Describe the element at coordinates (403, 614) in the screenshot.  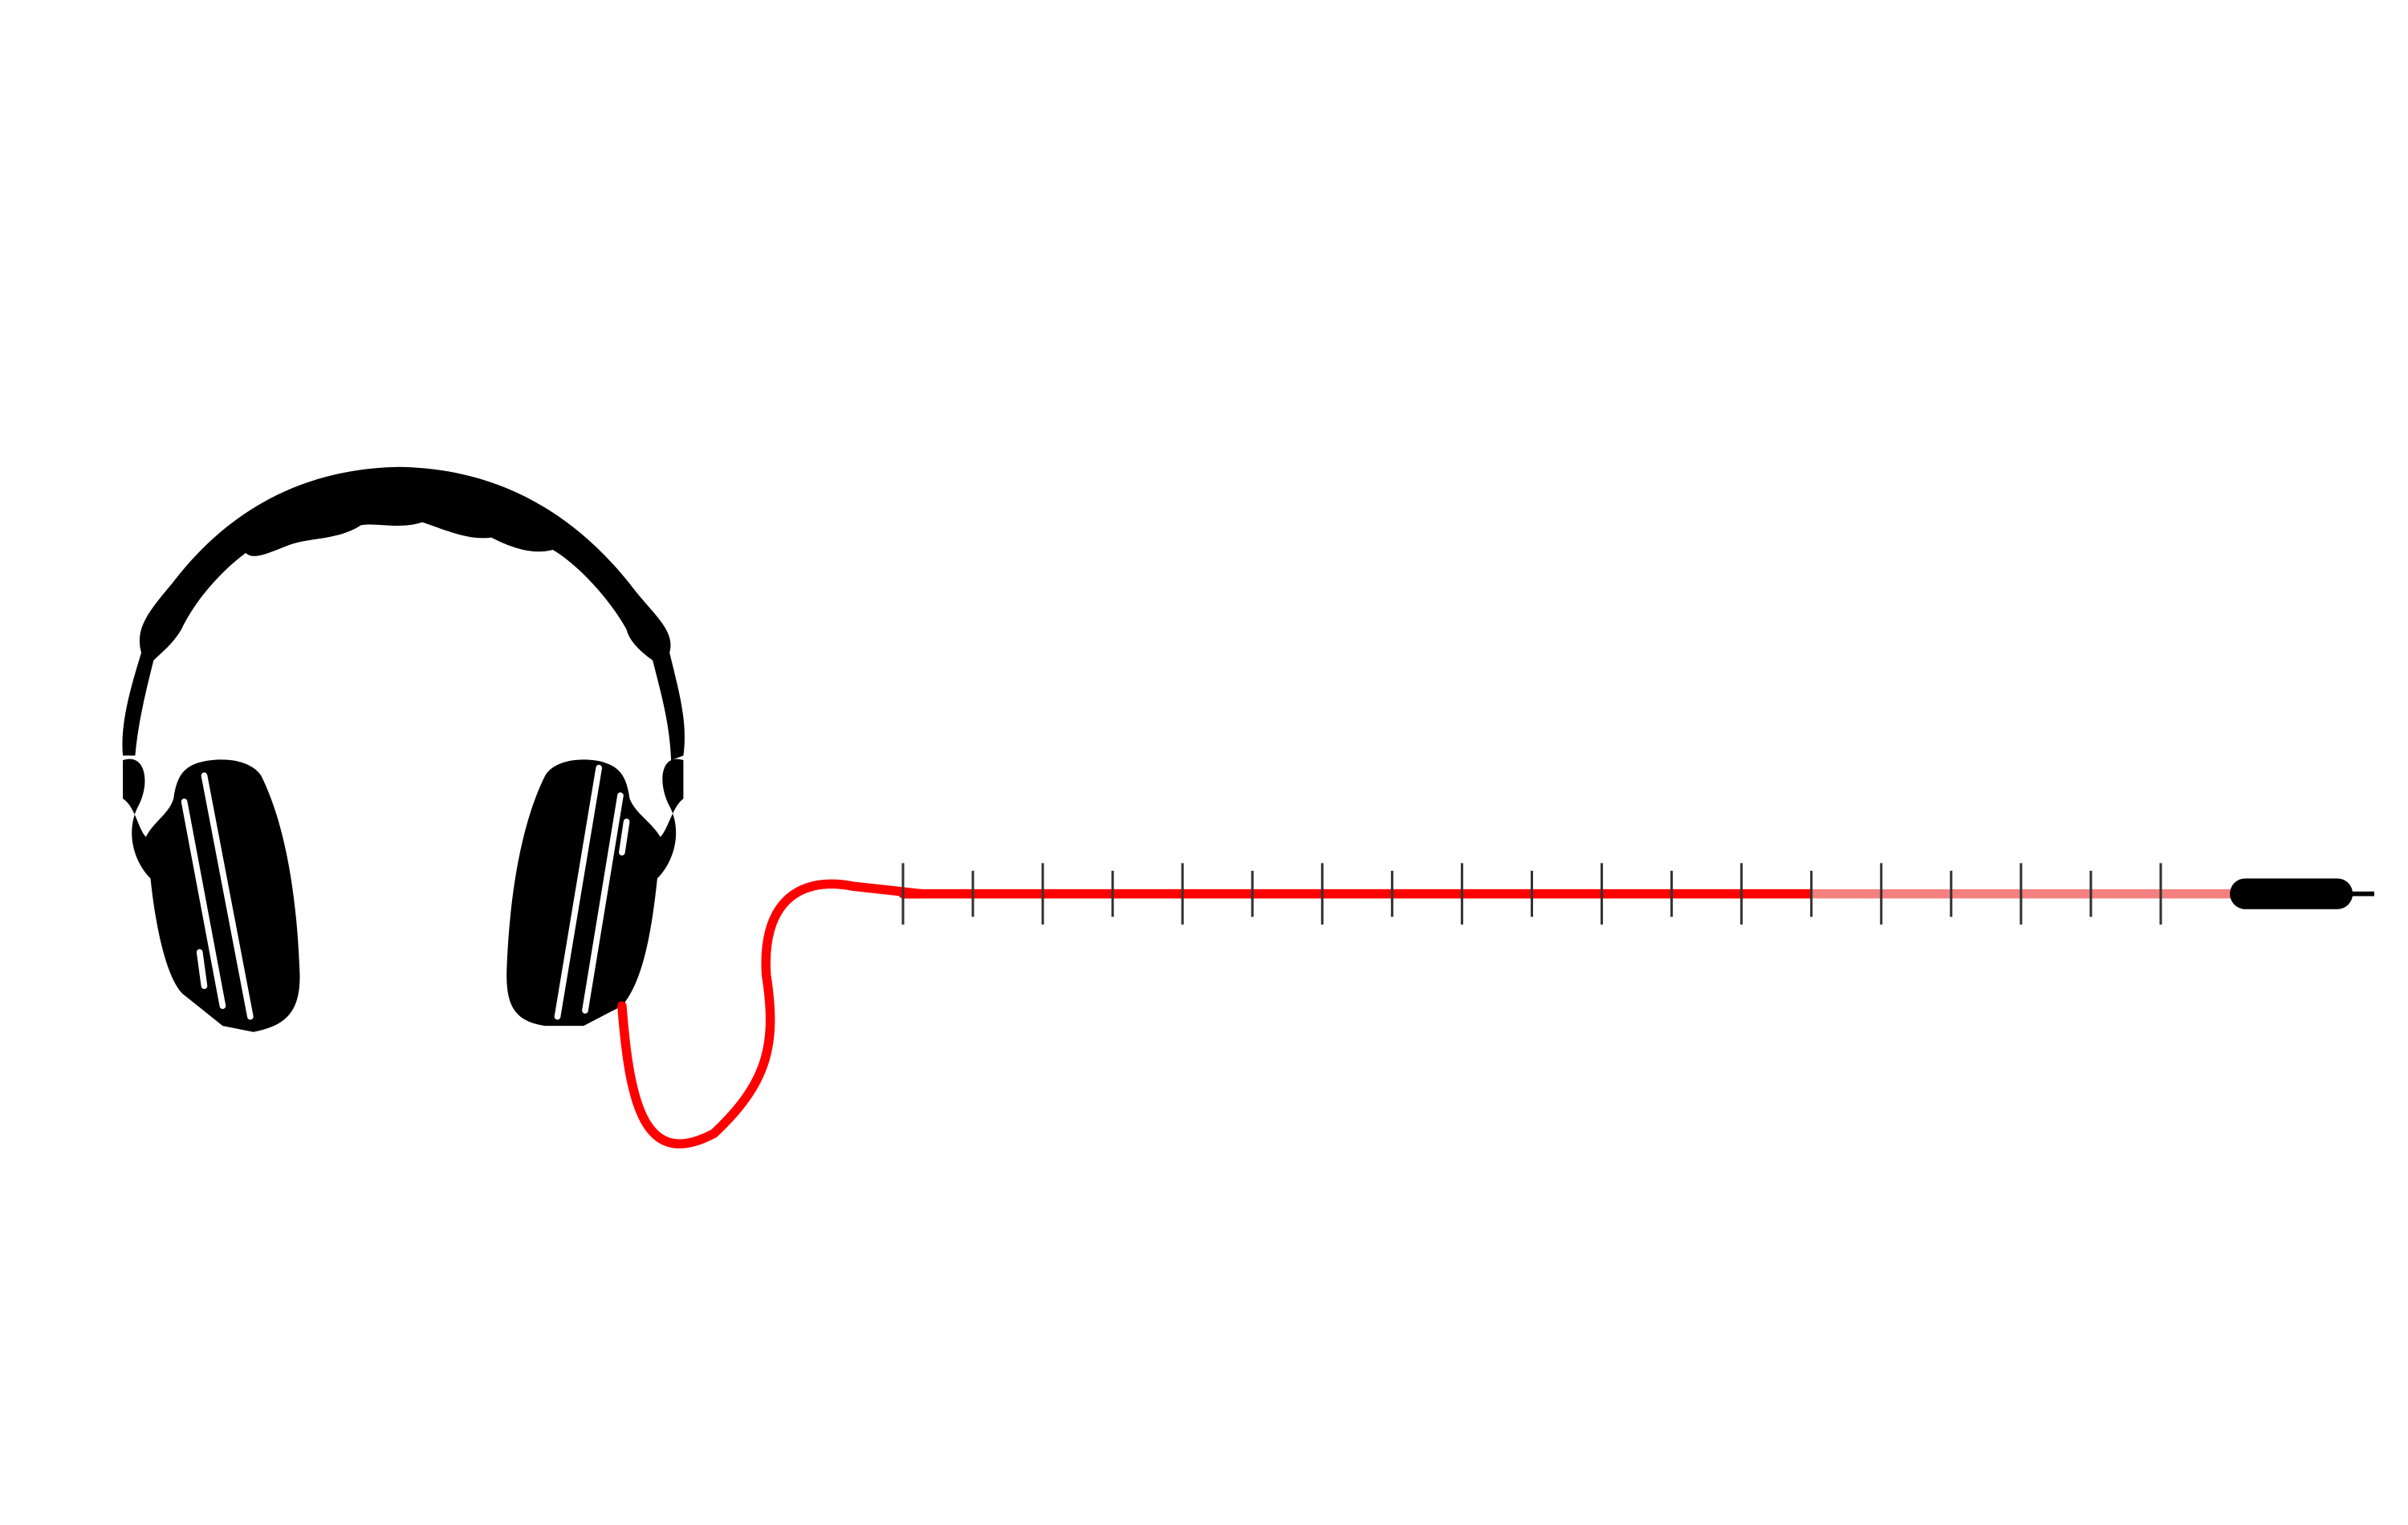
I see `headband` at that location.